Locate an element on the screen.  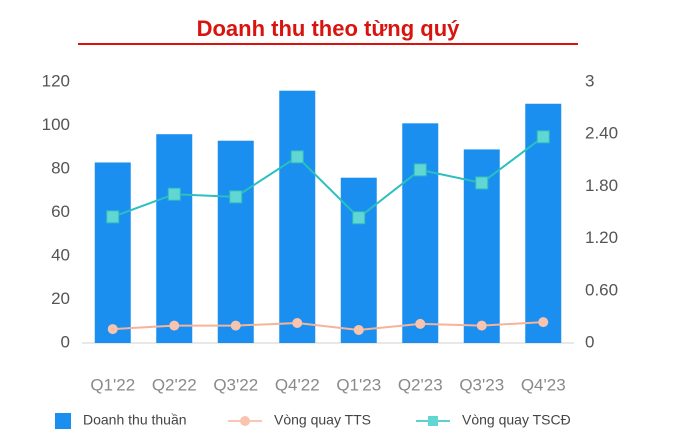
y2-tick-label: 1.80 is located at coordinates (601, 185).